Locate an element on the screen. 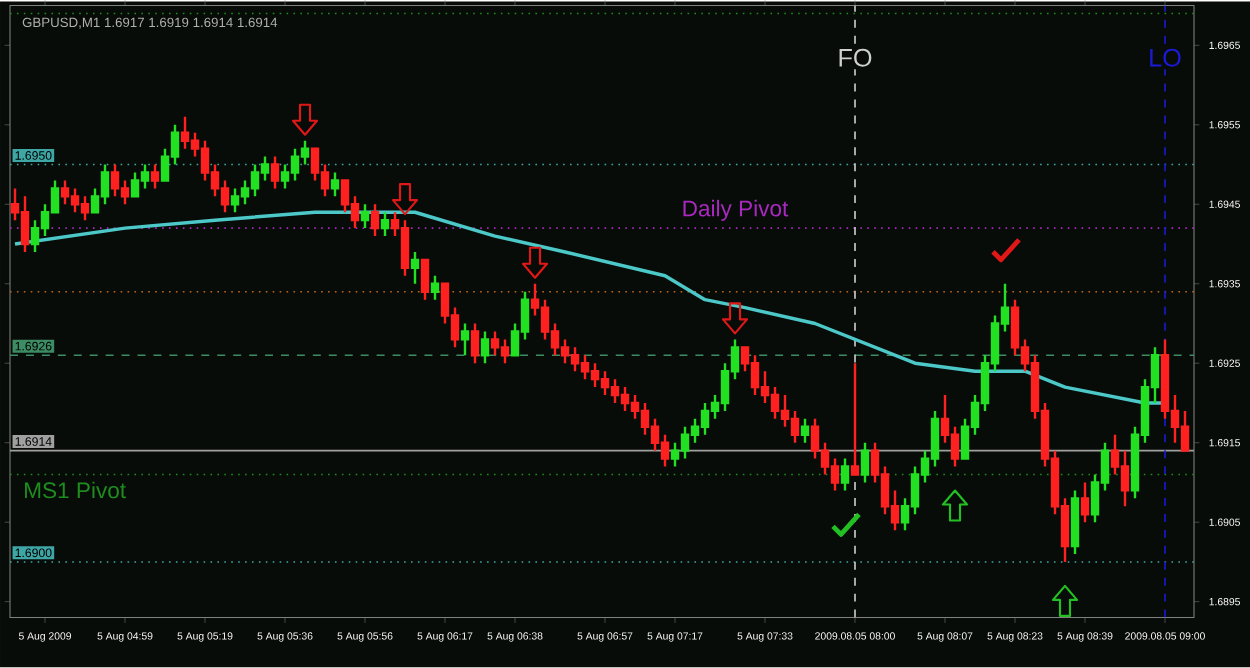 This screenshot has height=668, width=1250. ref-line-label: MS1 Pivot is located at coordinates (75, 490).